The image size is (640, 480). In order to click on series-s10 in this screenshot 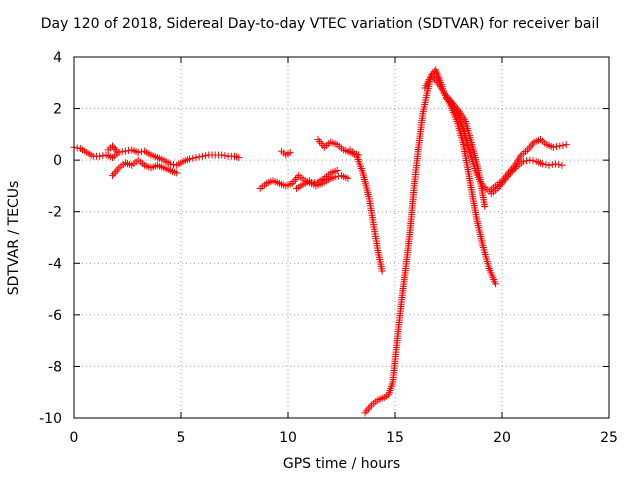, I will do `click(465, 152)`.